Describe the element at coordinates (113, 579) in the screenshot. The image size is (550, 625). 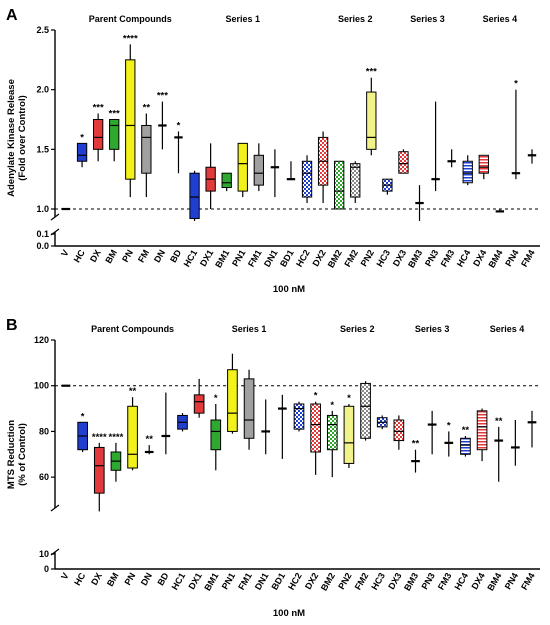
I see `category-label: BM` at that location.